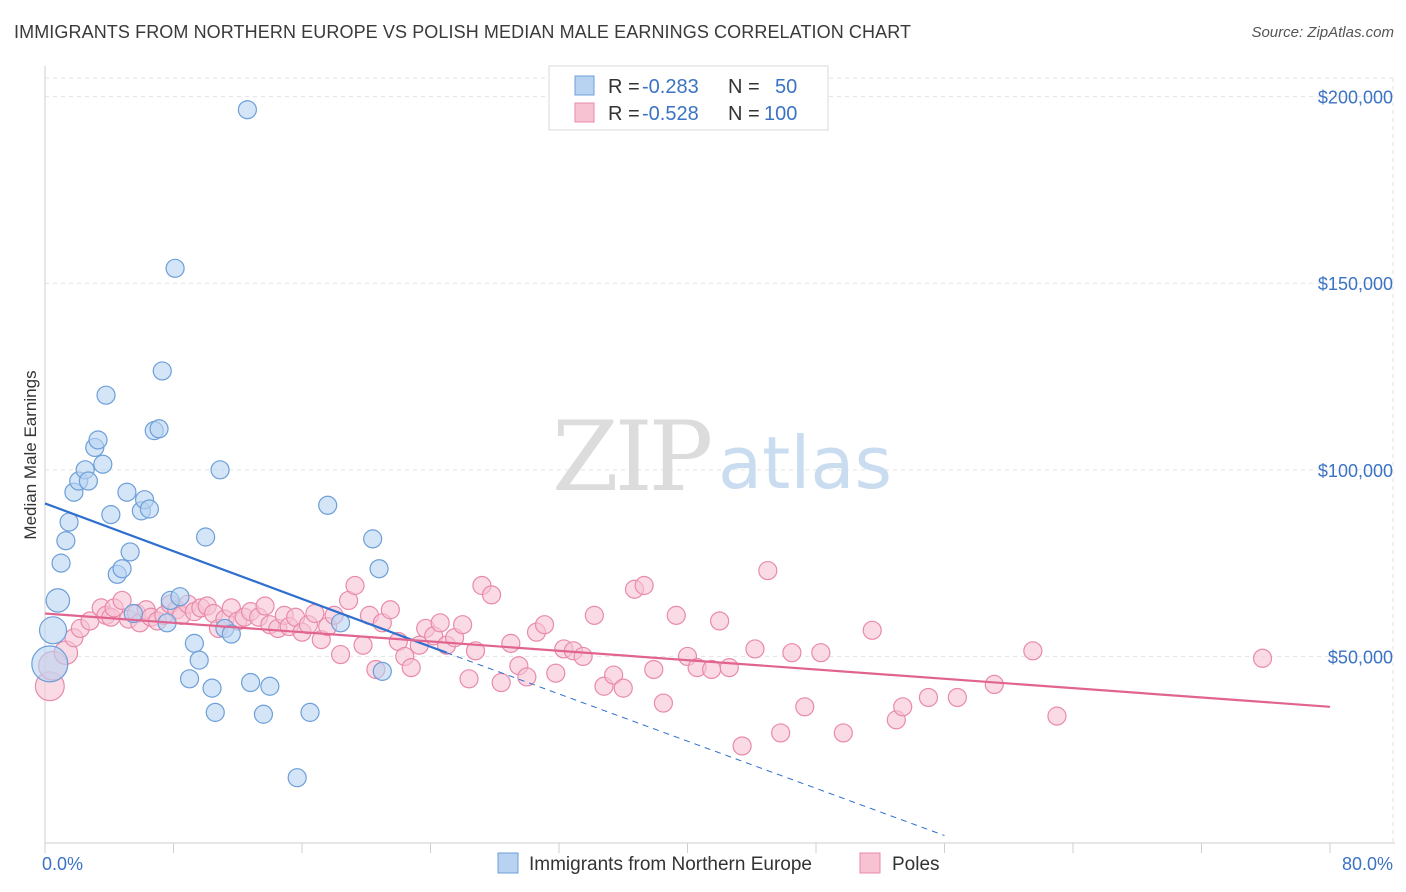 The image size is (1406, 892). I want to click on legend-n-label-blue: N =, so click(744, 87).